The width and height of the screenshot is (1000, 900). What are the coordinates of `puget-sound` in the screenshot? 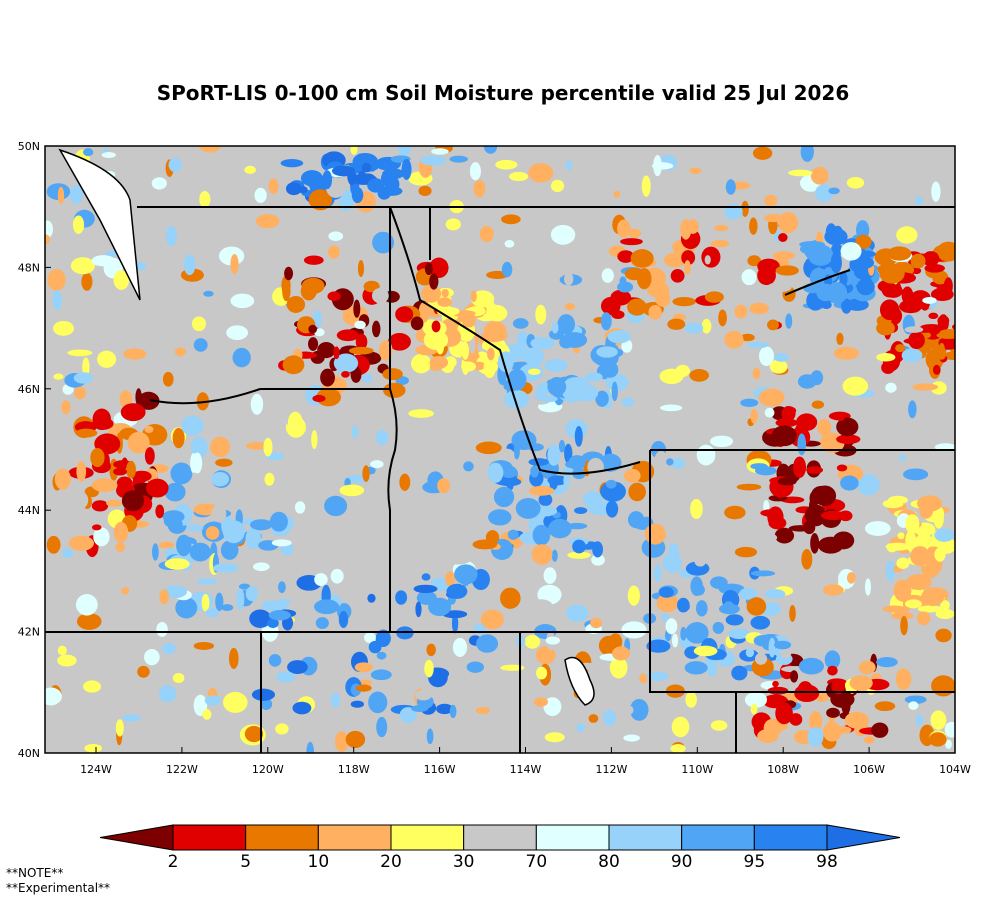 It's located at (99, 224).